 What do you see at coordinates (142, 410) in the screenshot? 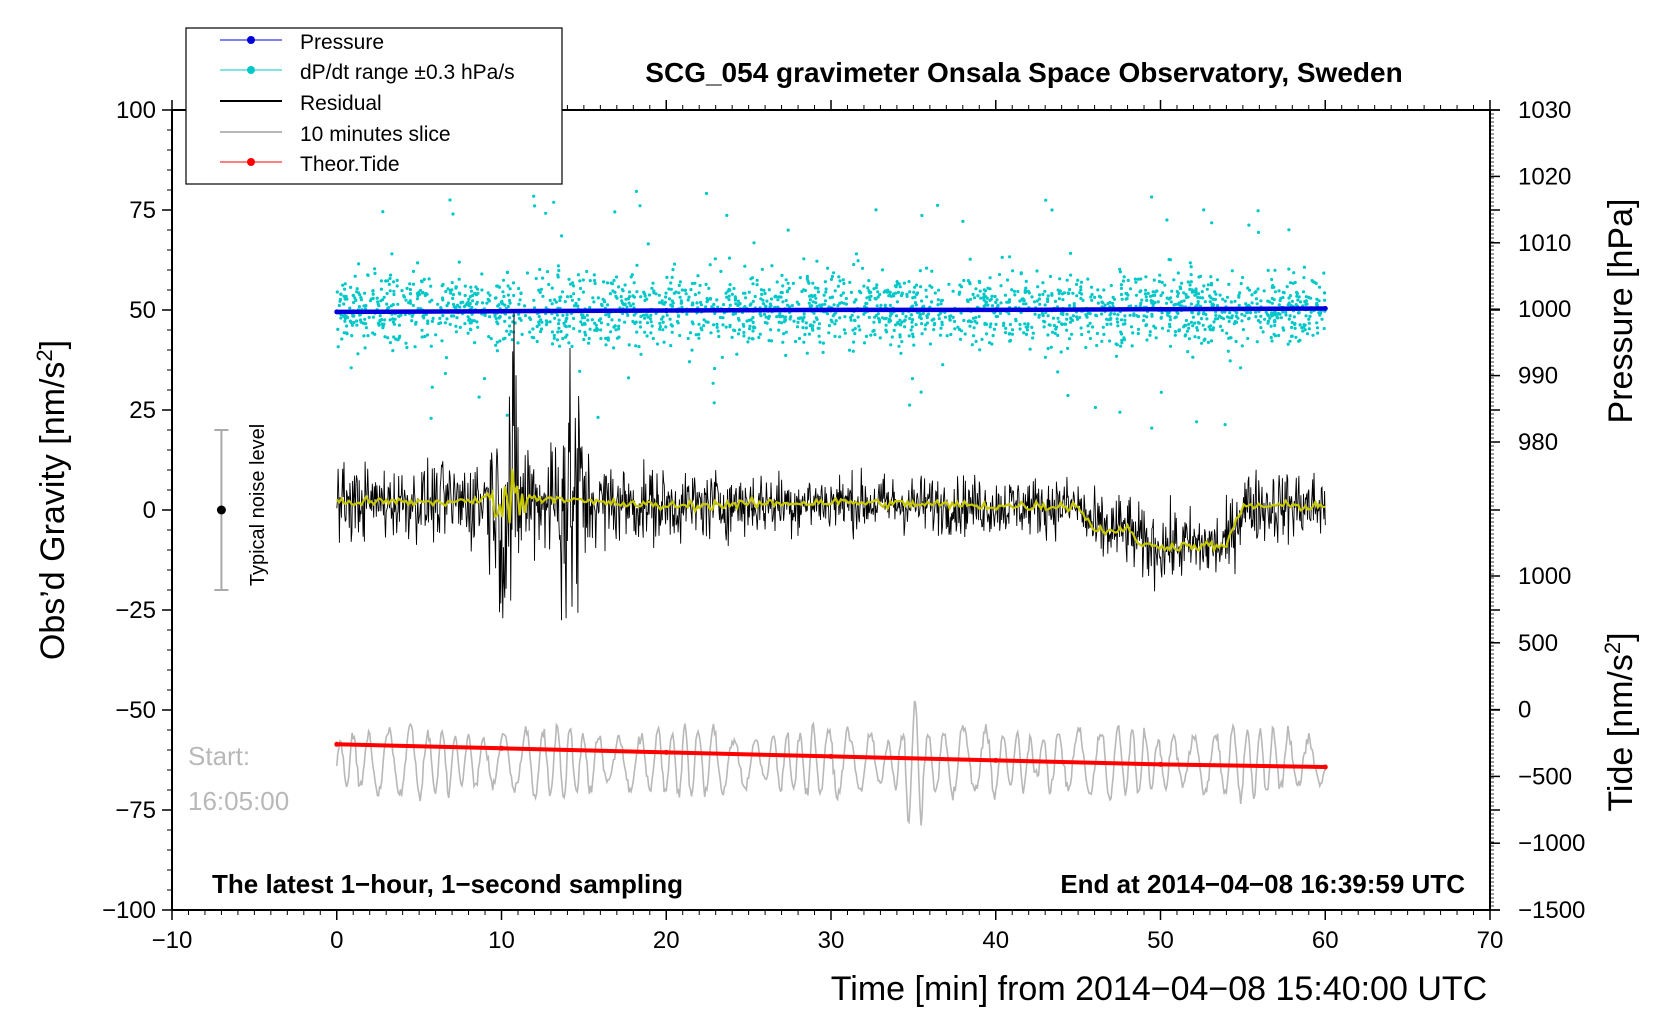
I see `left-tick-label: 25` at bounding box center [142, 410].